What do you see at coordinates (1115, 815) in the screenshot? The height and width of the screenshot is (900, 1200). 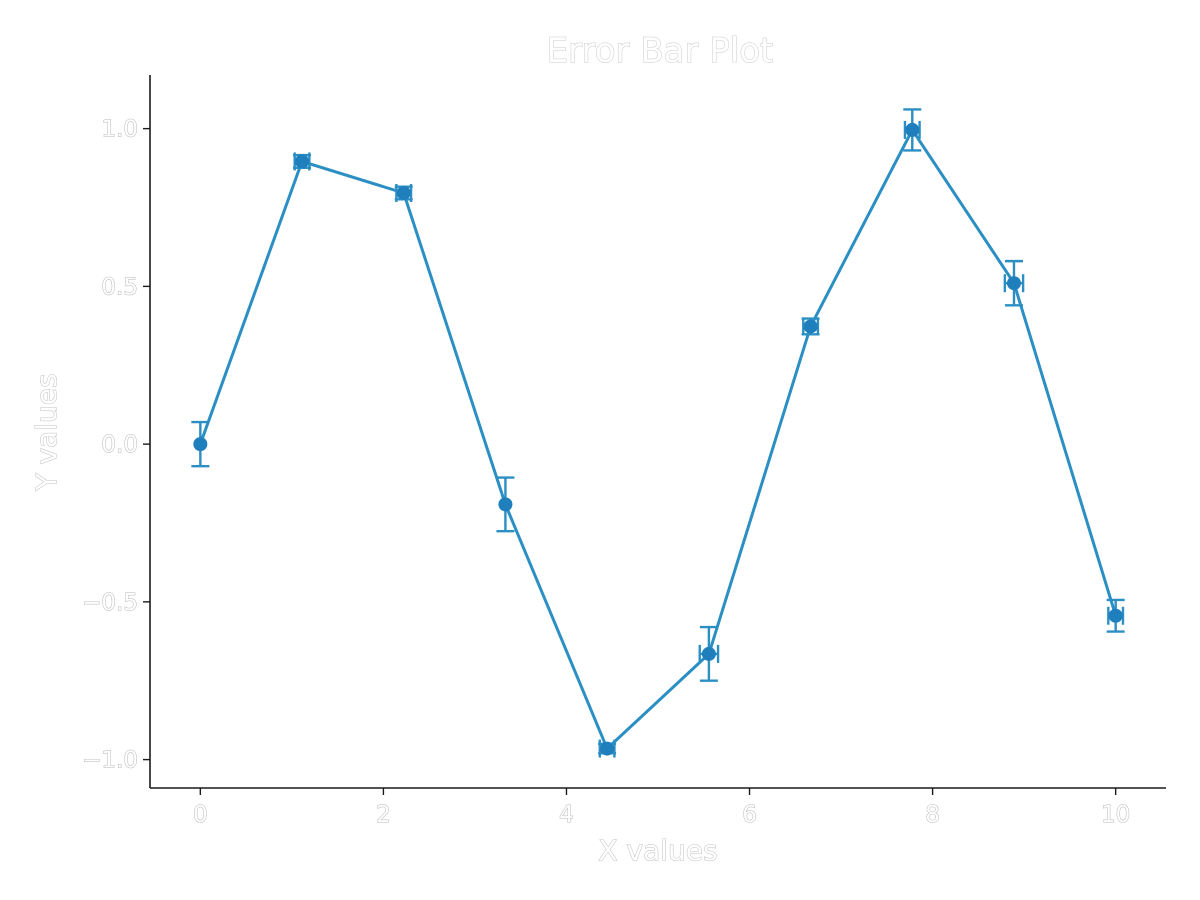 I see `x-tick-label: 10` at bounding box center [1115, 815].